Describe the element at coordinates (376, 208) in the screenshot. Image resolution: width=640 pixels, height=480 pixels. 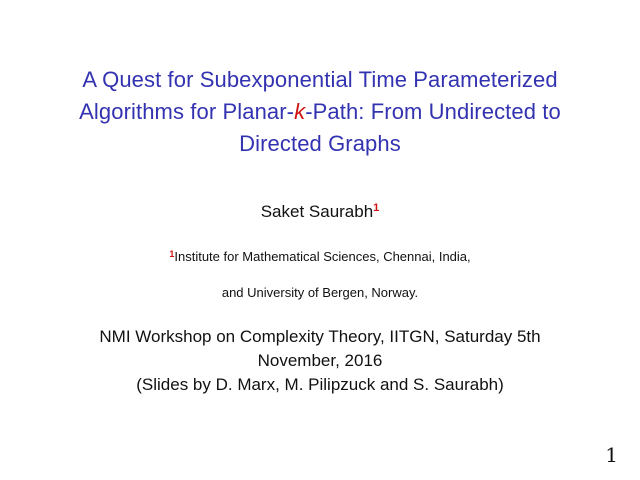
I see `author-footnote-mark: 1` at that location.